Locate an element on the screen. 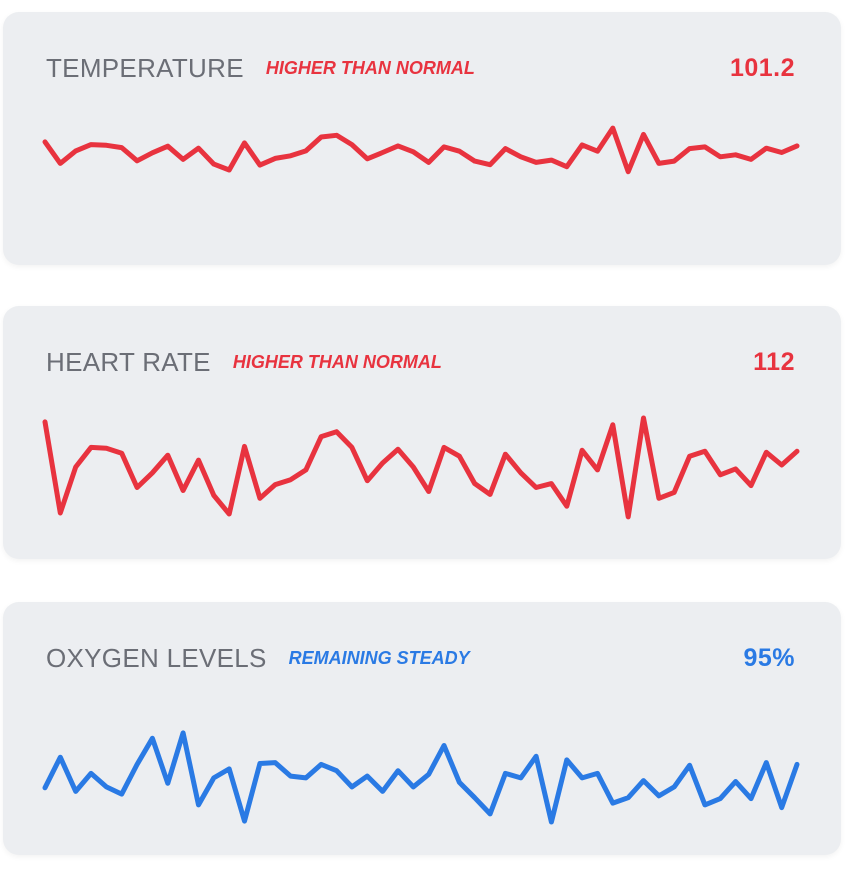  metric-title: OXYGEN LEVELS is located at coordinates (156, 657).